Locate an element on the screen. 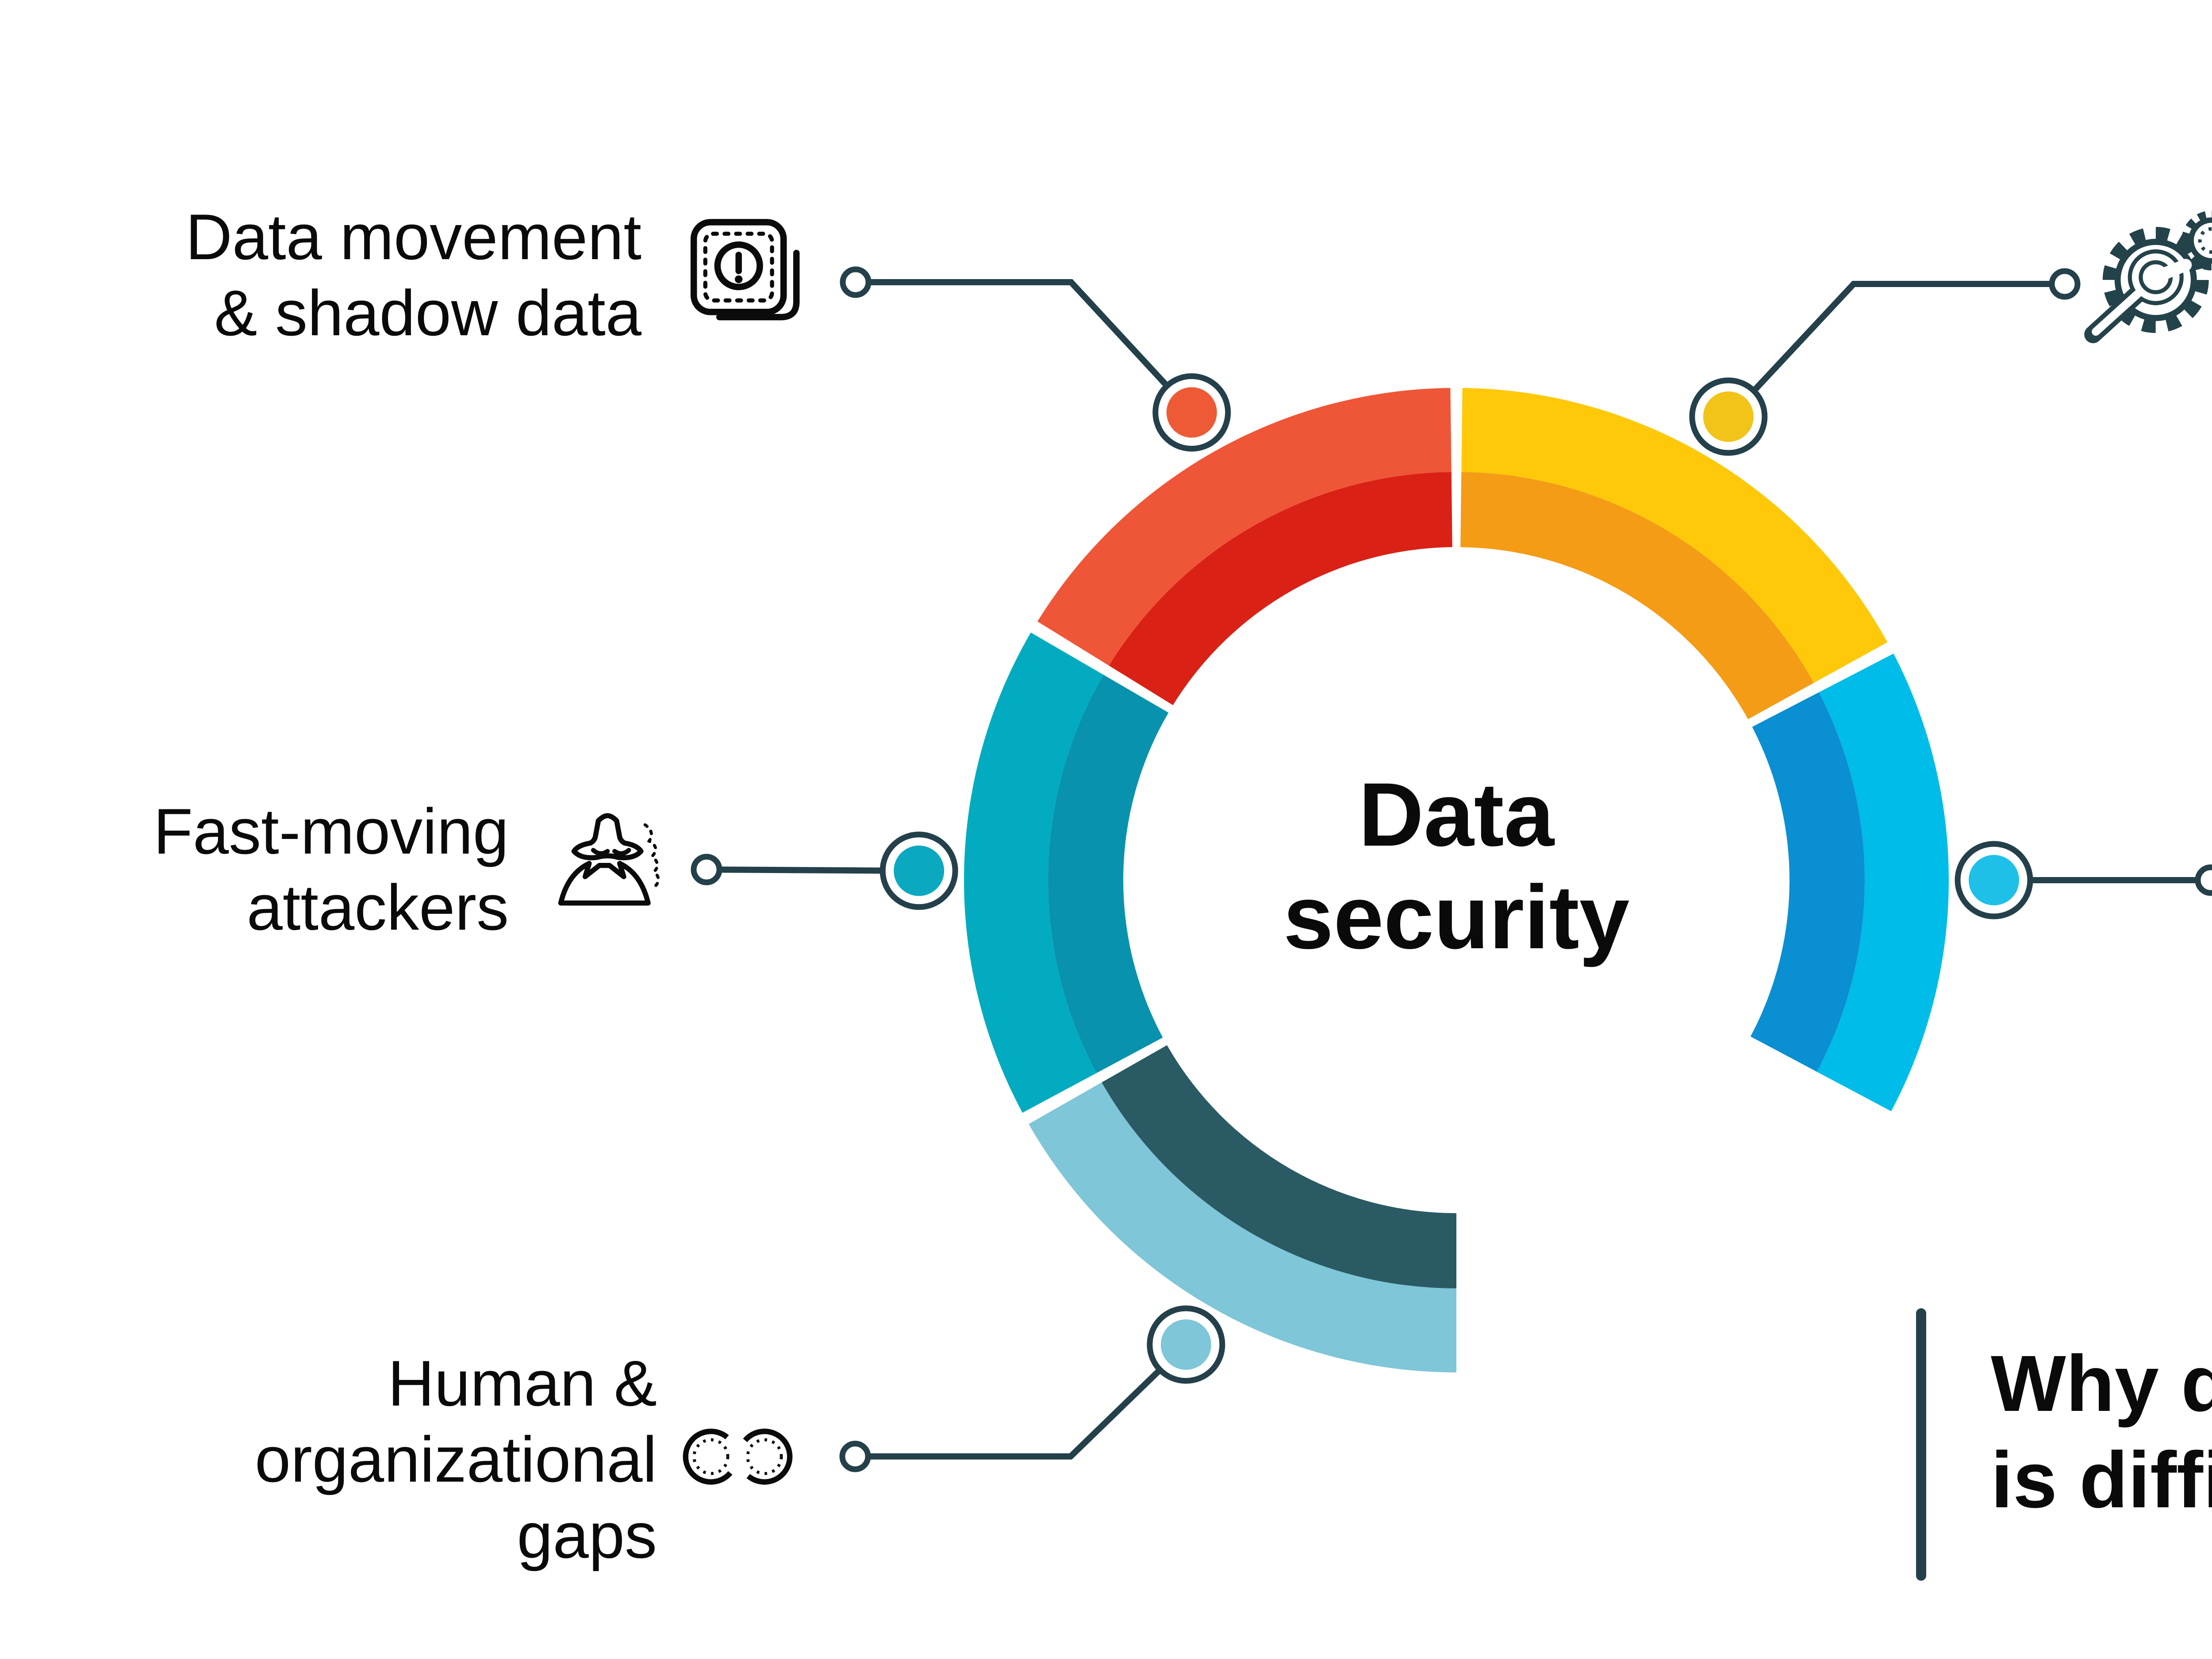 This screenshot has height=1659, width=2212. left-ring-dotted is located at coordinates (711, 1456).